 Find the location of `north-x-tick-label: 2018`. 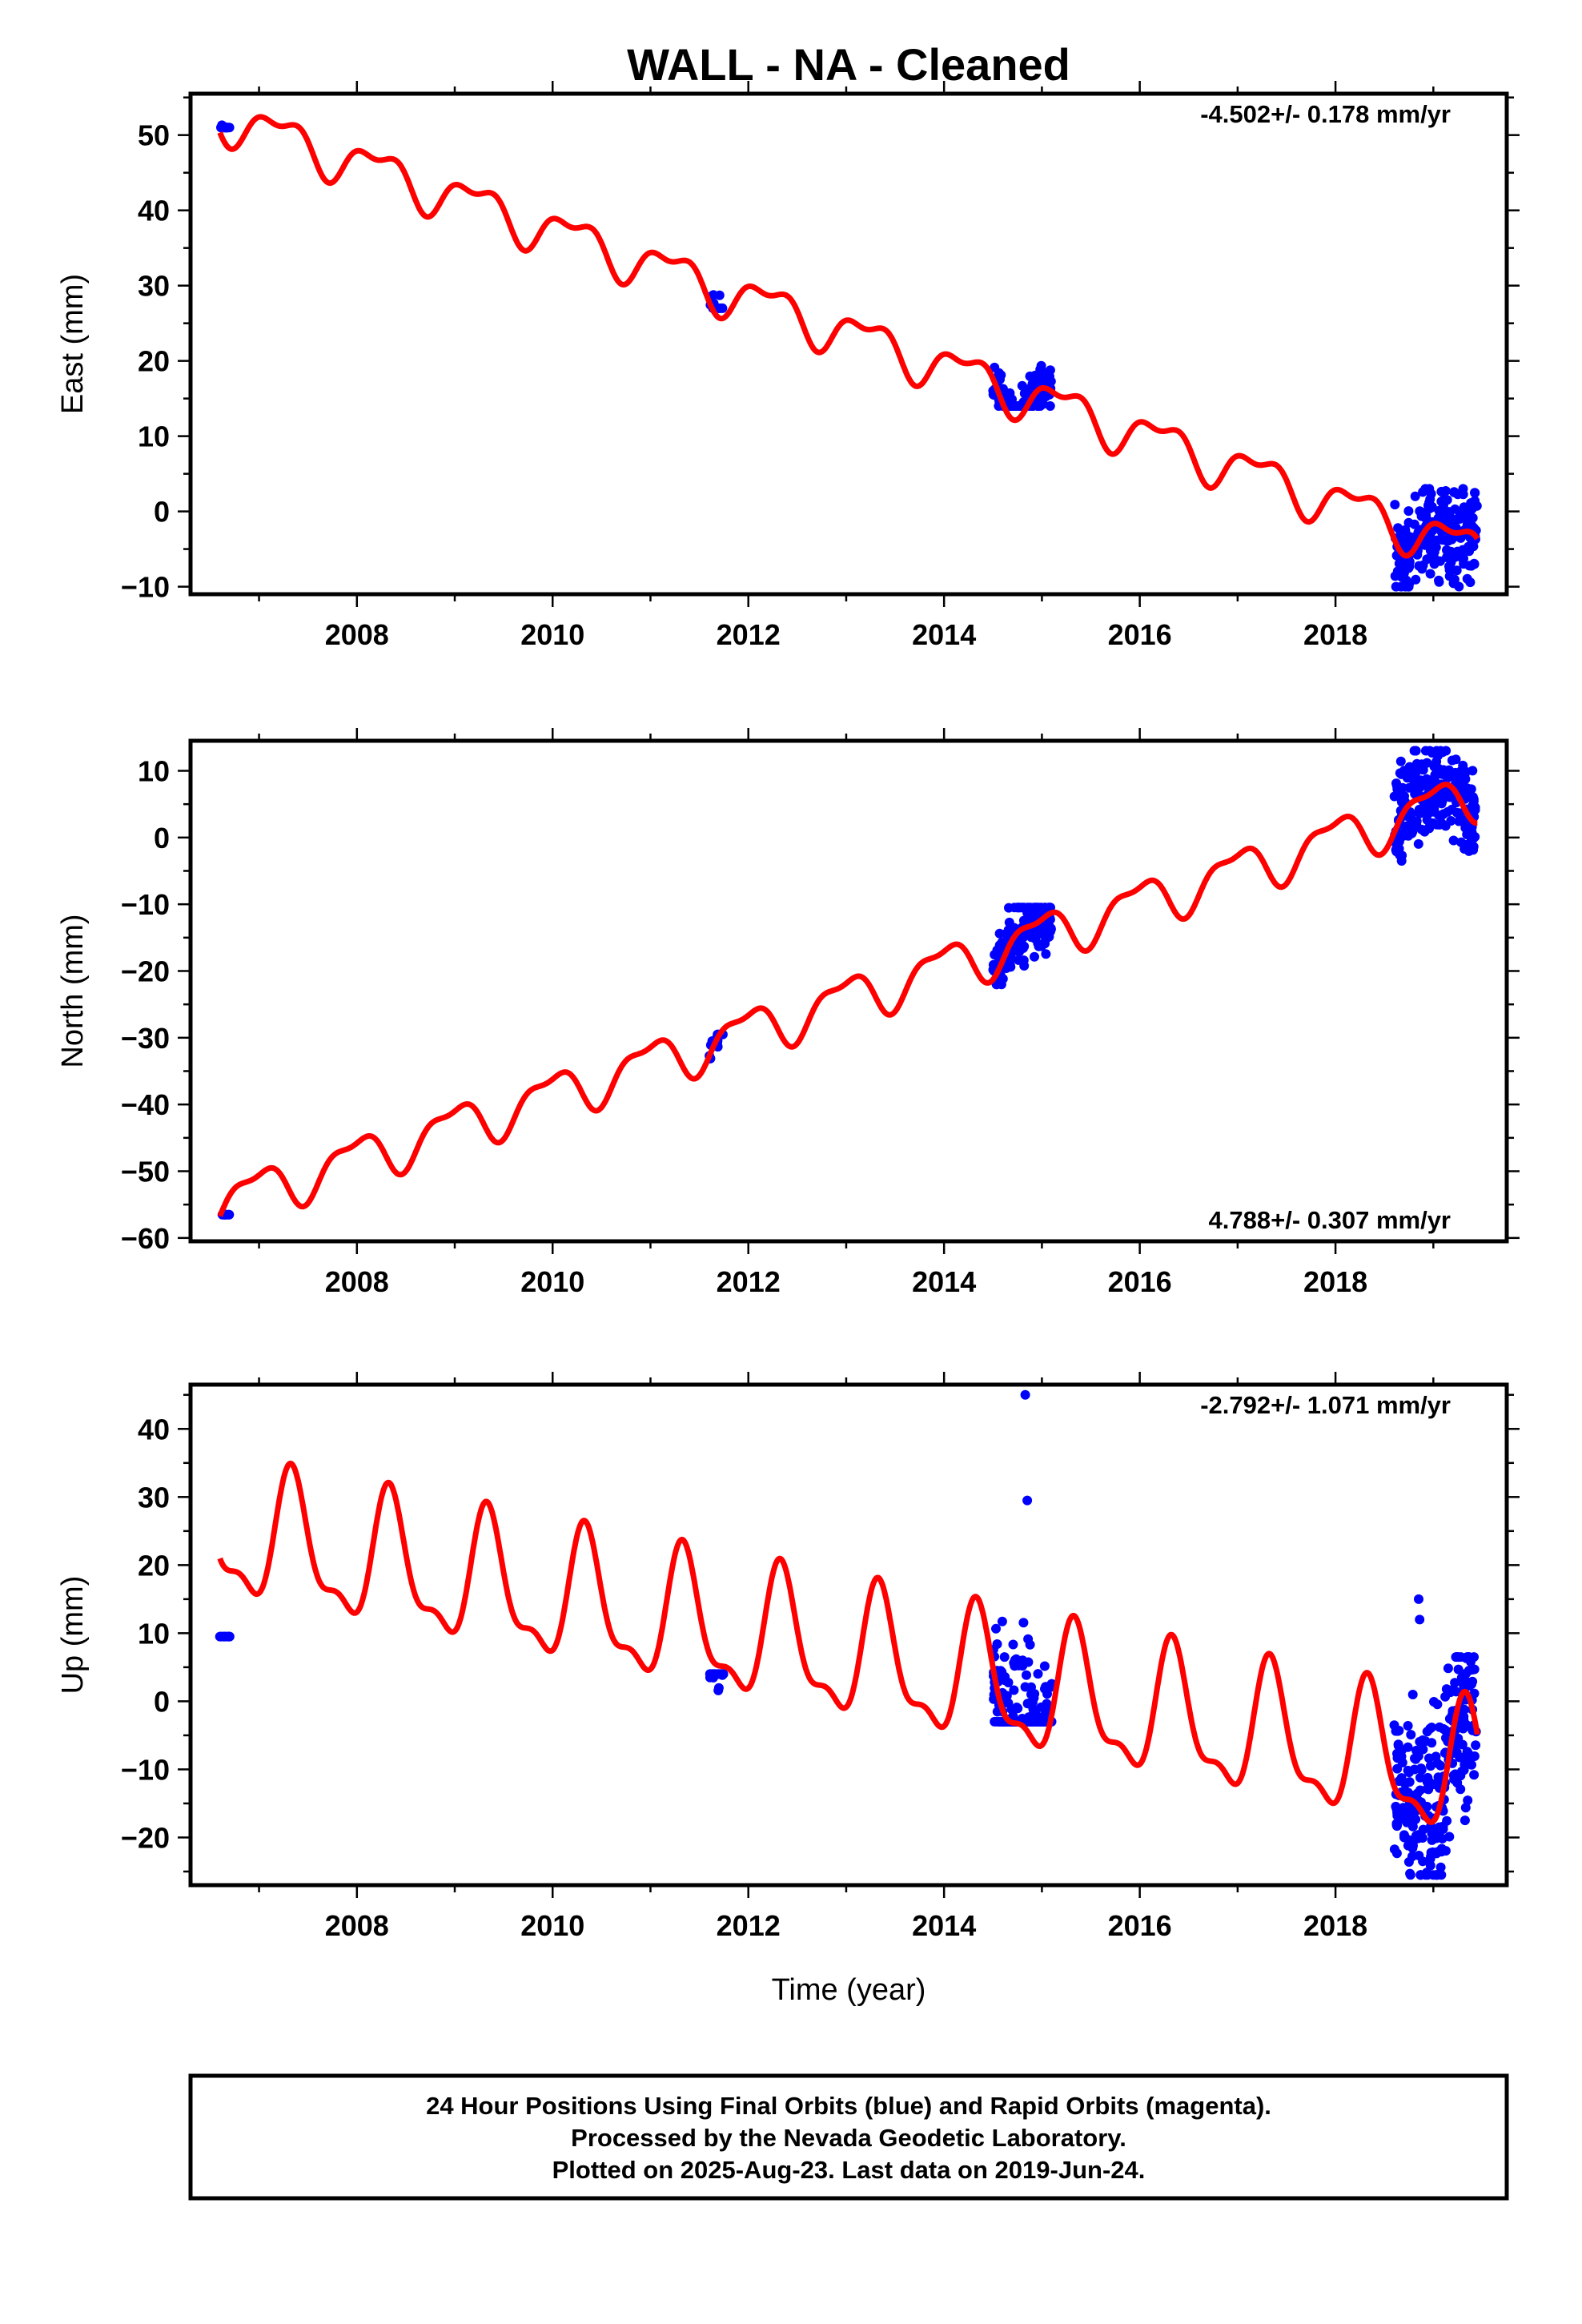

north-x-tick-label: 2018 is located at coordinates (1335, 1281).